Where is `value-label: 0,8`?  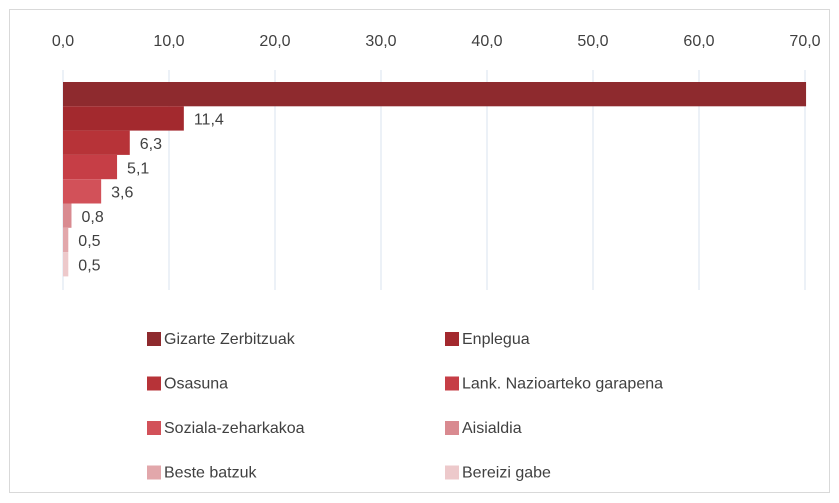 value-label: 0,8 is located at coordinates (92, 217).